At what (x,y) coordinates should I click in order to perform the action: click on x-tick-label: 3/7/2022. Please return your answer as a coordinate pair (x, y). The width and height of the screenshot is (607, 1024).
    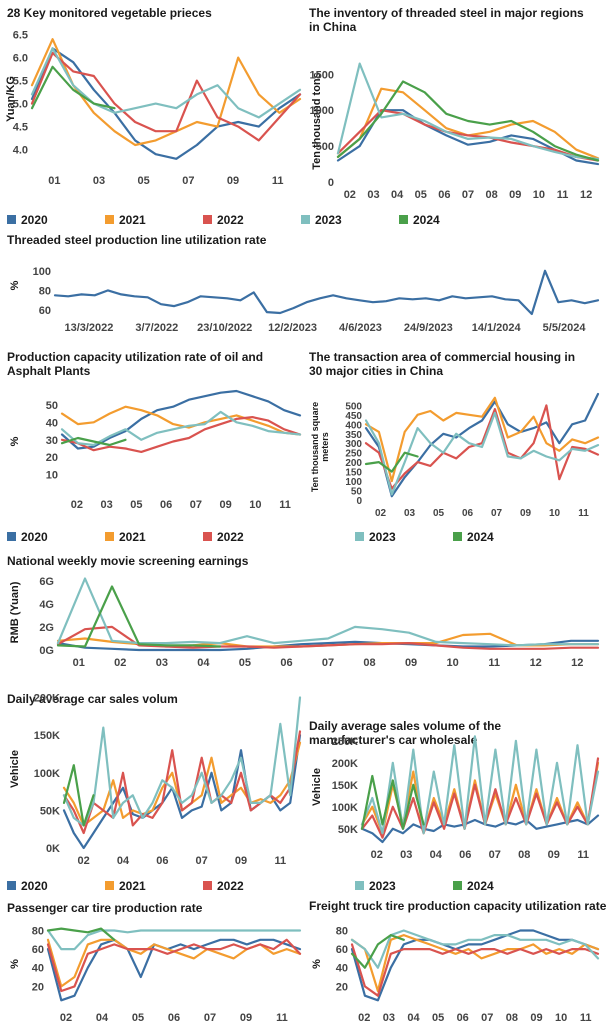
    Looking at the image, I should click on (156, 328).